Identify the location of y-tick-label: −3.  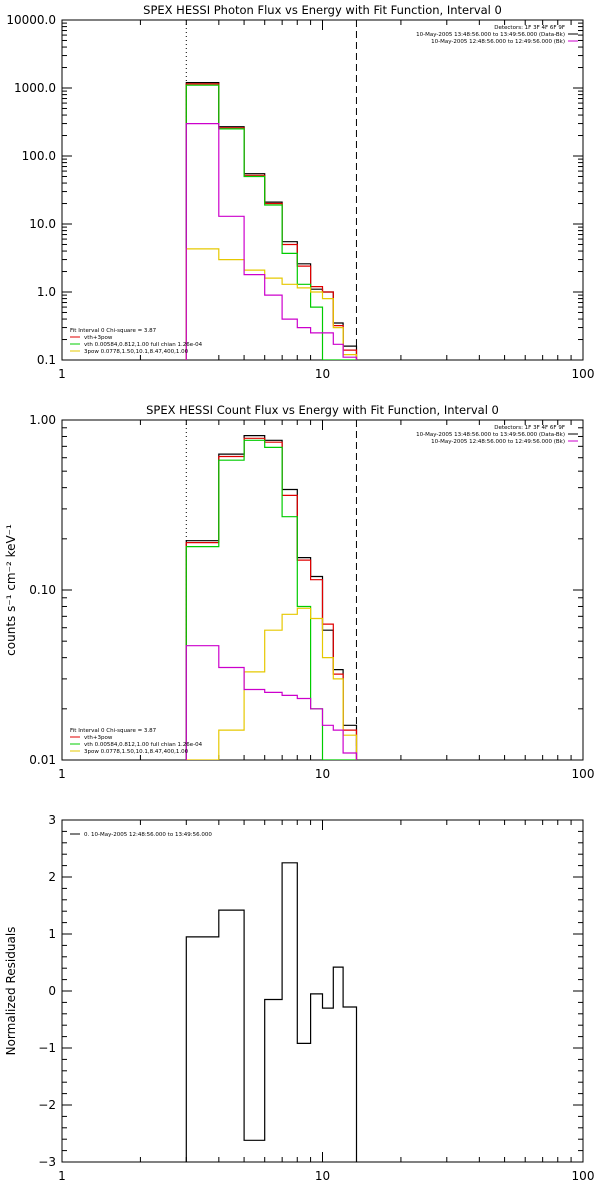
(47, 1162).